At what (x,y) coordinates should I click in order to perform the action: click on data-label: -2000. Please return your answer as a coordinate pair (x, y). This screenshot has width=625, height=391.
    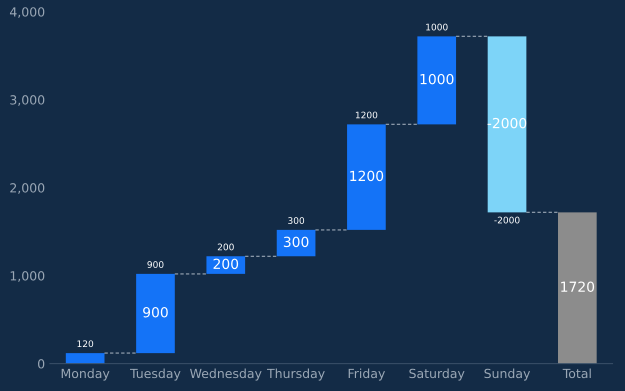
    Looking at the image, I should click on (507, 220).